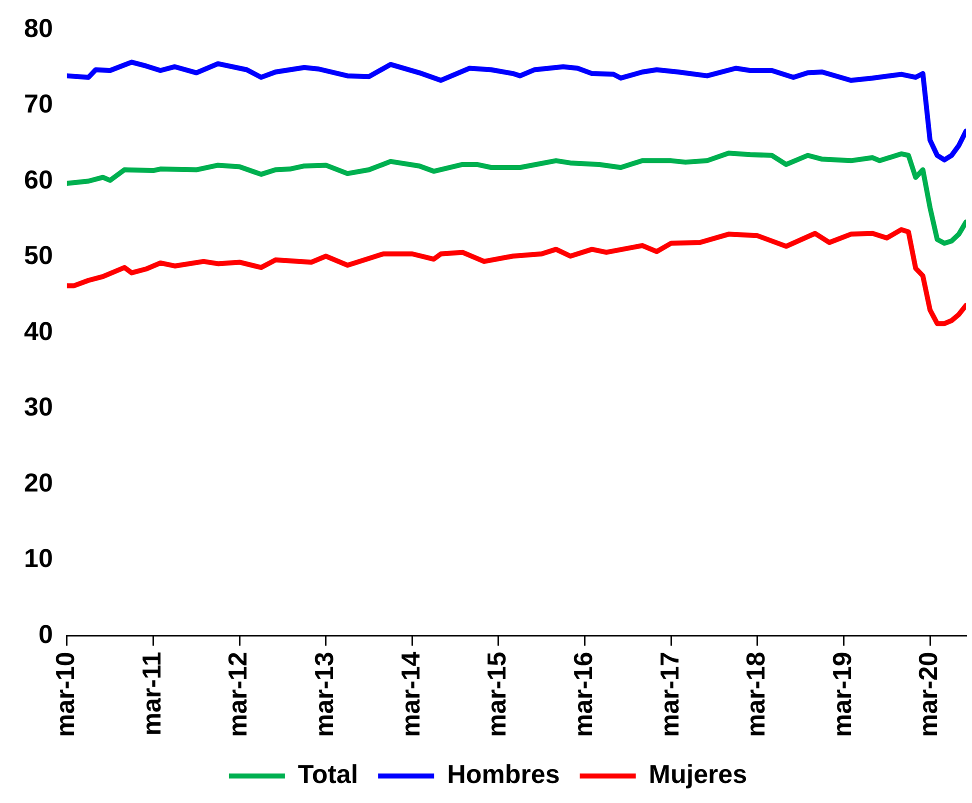 The height and width of the screenshot is (803, 972). I want to click on x-tick-label: mar-11, so click(151, 694).